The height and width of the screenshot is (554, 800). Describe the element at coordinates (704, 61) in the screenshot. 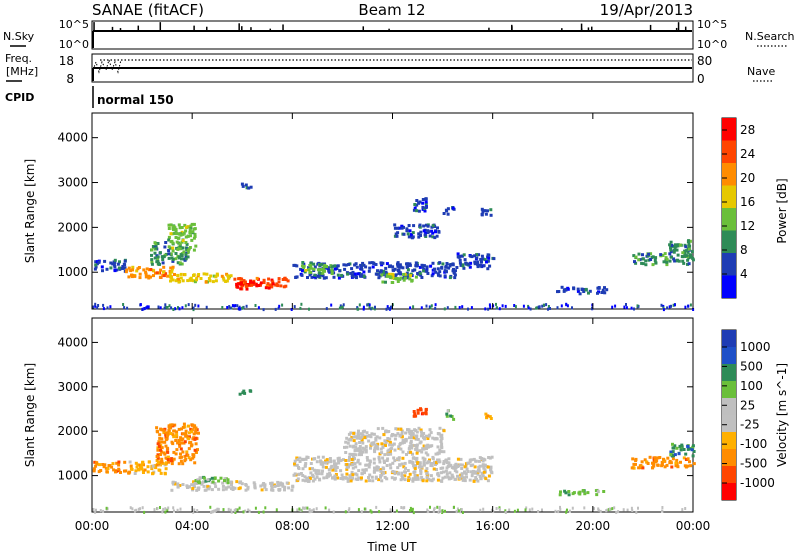

I see `nave-tick-high: 80` at that location.